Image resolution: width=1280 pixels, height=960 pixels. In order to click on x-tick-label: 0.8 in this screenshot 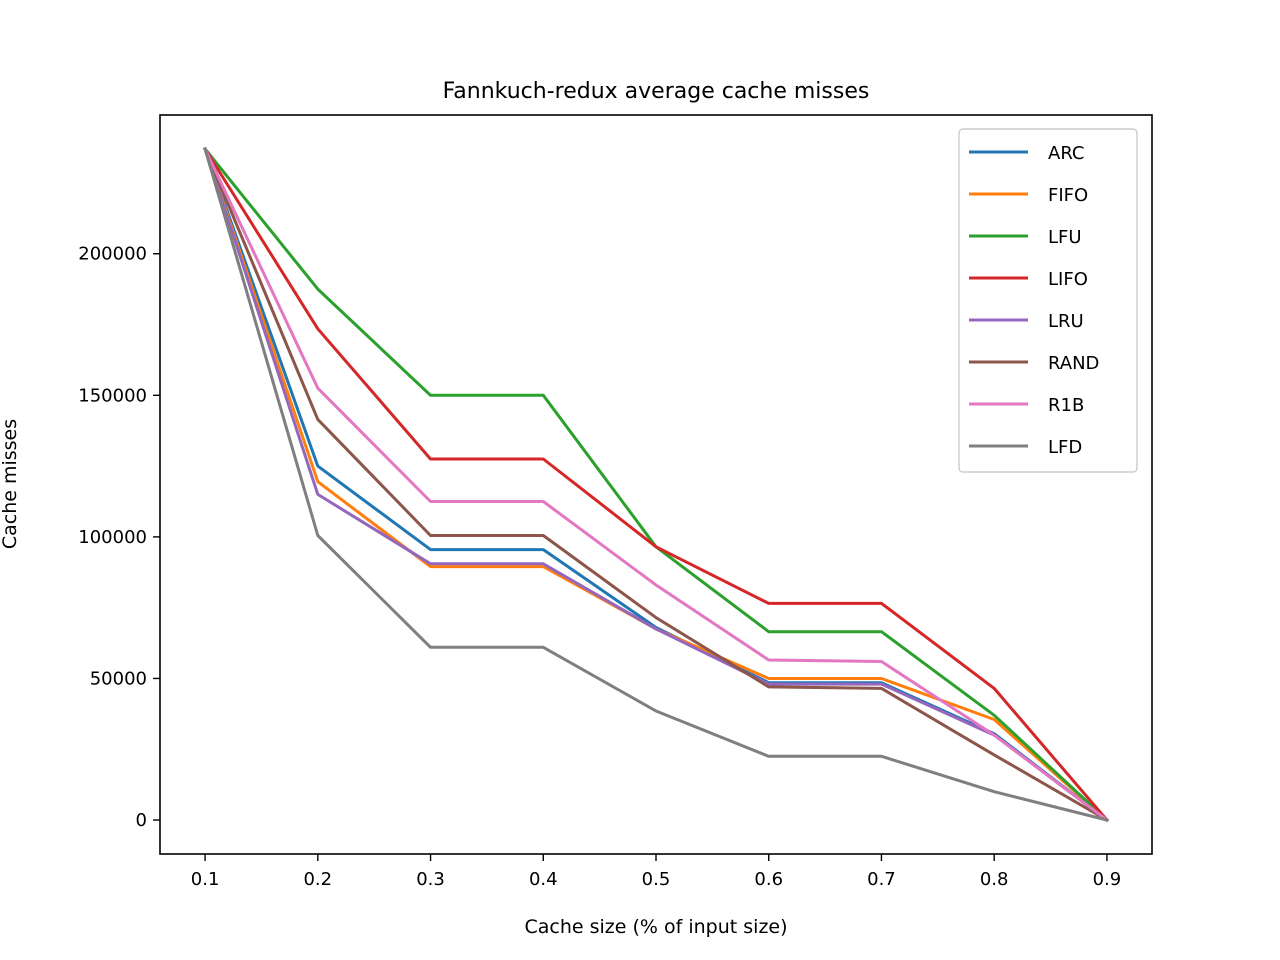, I will do `click(994, 879)`.